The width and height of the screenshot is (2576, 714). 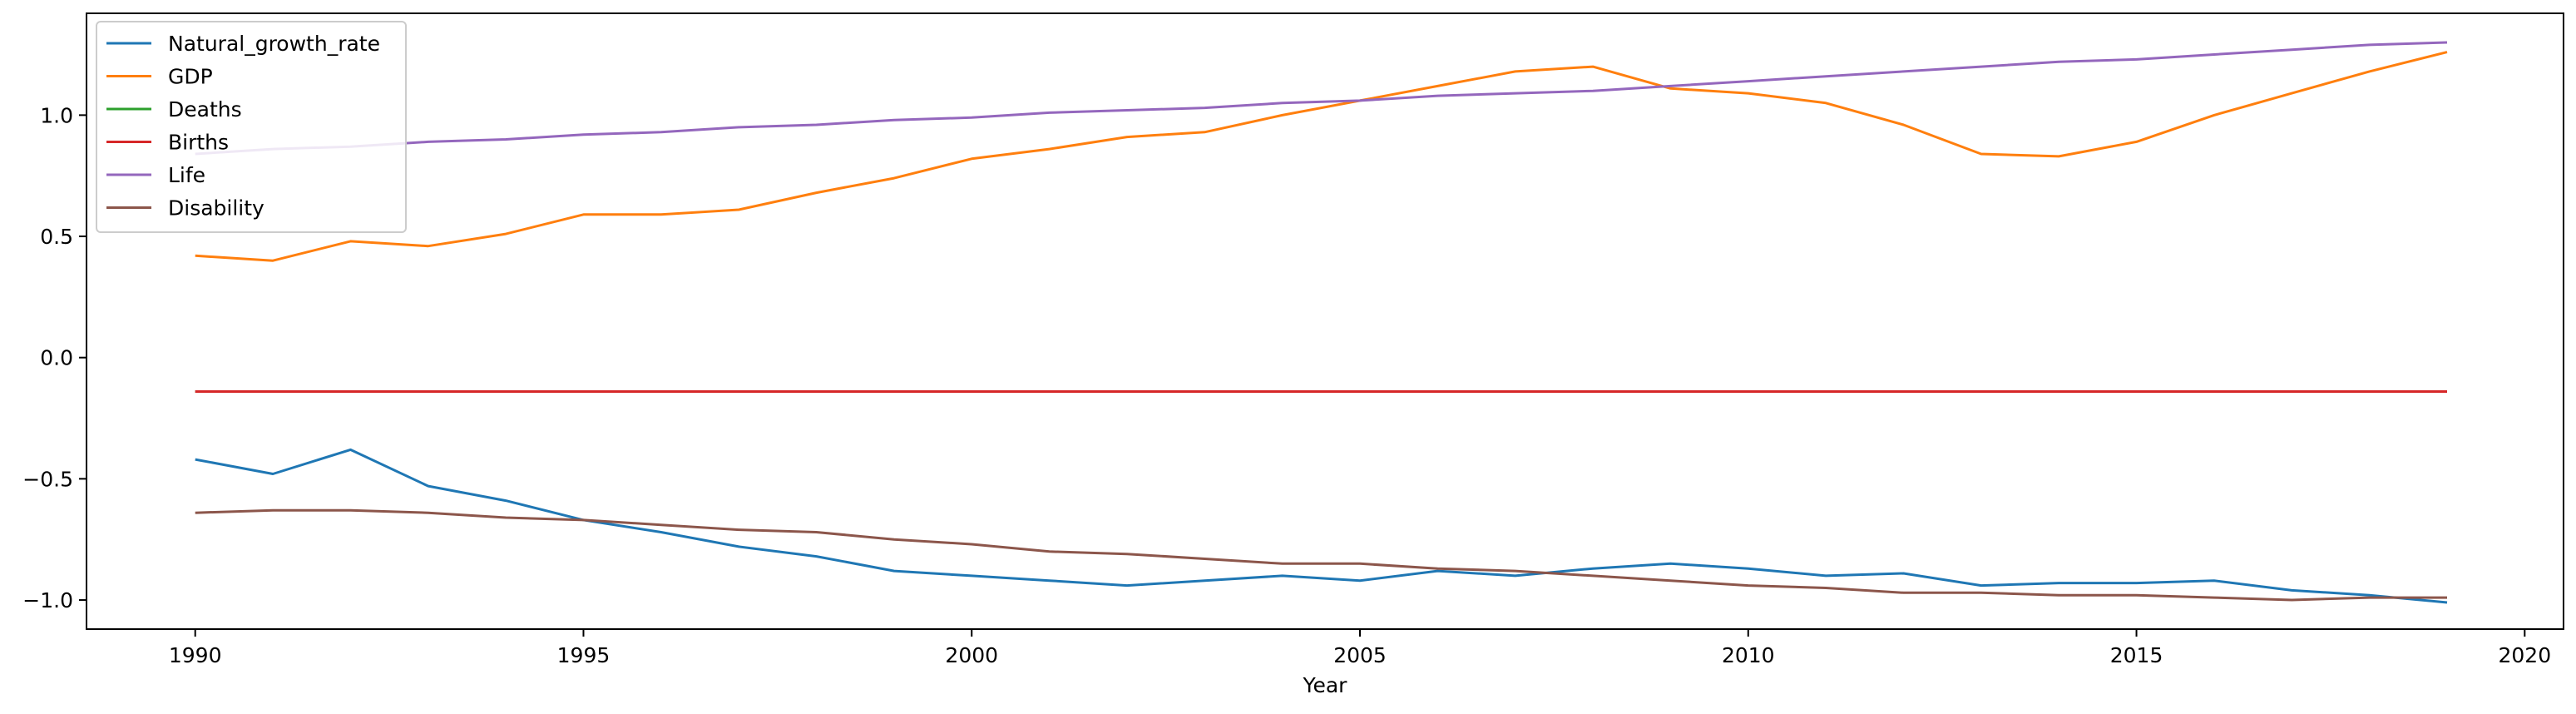 What do you see at coordinates (1360, 655) in the screenshot?
I see `x-tick-label: 2005` at bounding box center [1360, 655].